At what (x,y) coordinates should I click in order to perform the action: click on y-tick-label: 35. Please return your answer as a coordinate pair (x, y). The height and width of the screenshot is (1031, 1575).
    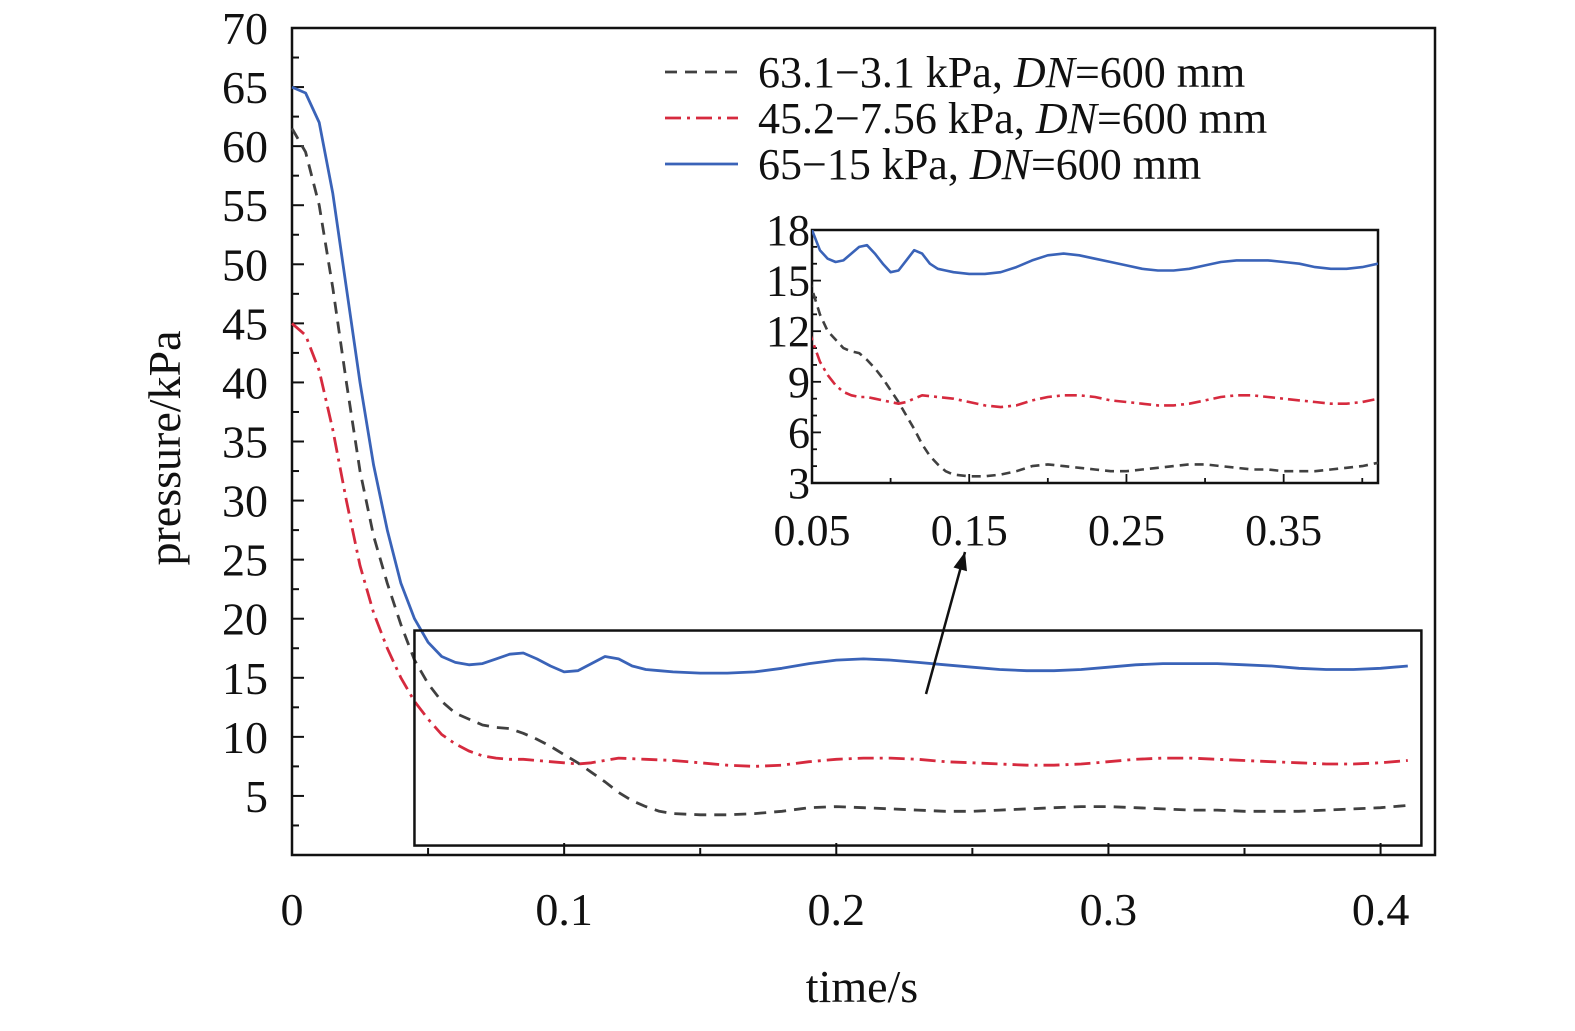
    Looking at the image, I should click on (245, 442).